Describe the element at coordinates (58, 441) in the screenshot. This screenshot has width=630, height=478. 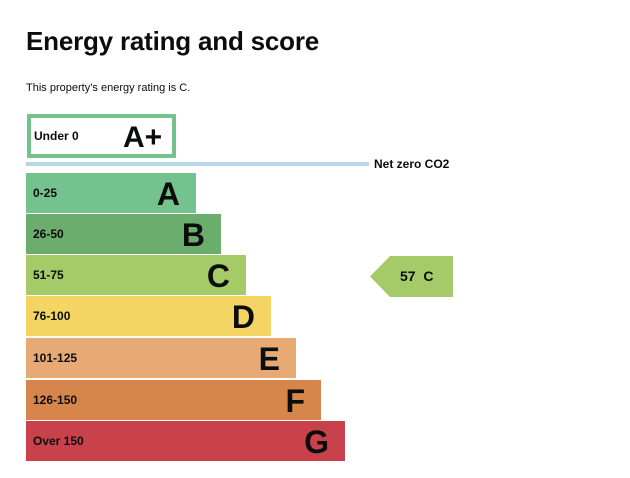
I see `band-g-range: Over 150` at that location.